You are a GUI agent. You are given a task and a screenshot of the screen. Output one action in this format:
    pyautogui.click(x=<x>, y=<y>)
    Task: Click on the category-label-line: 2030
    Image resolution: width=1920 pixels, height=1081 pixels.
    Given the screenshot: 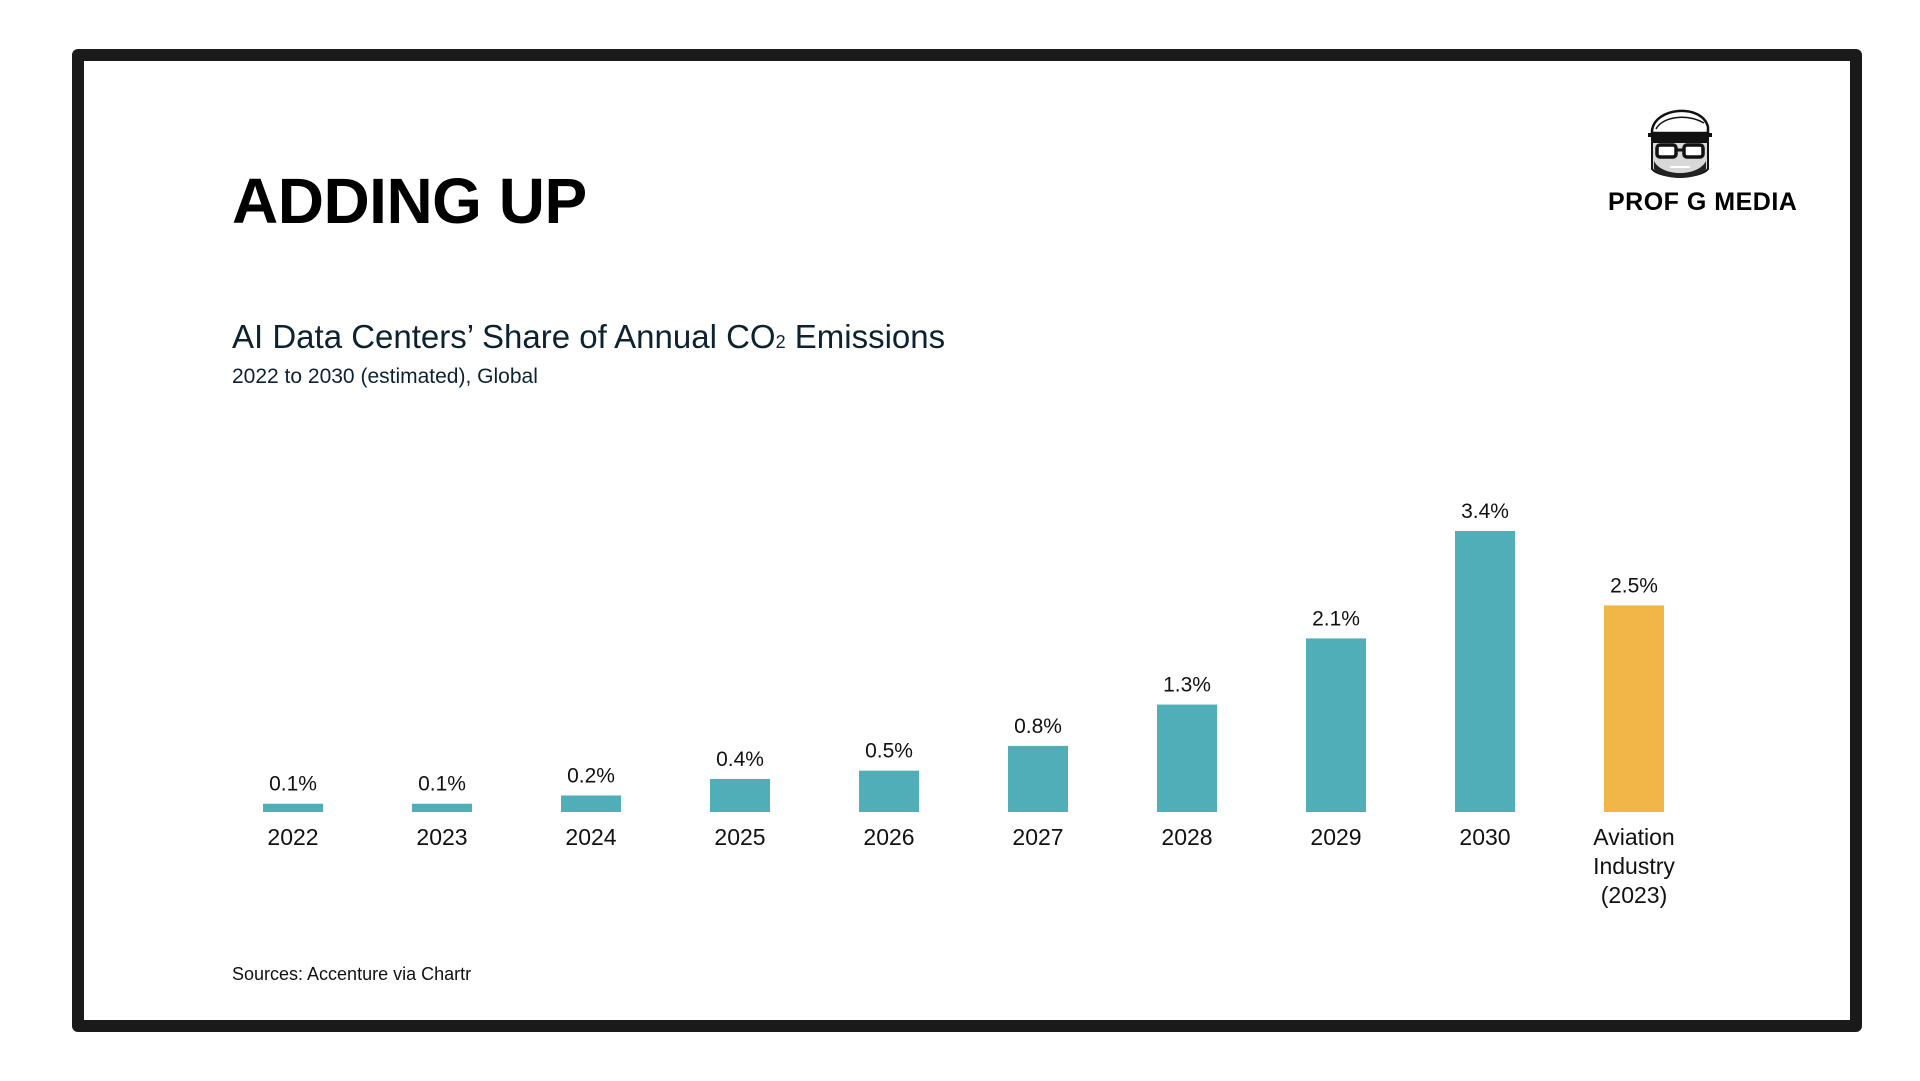 What is the action you would take?
    pyautogui.click(x=1484, y=837)
    